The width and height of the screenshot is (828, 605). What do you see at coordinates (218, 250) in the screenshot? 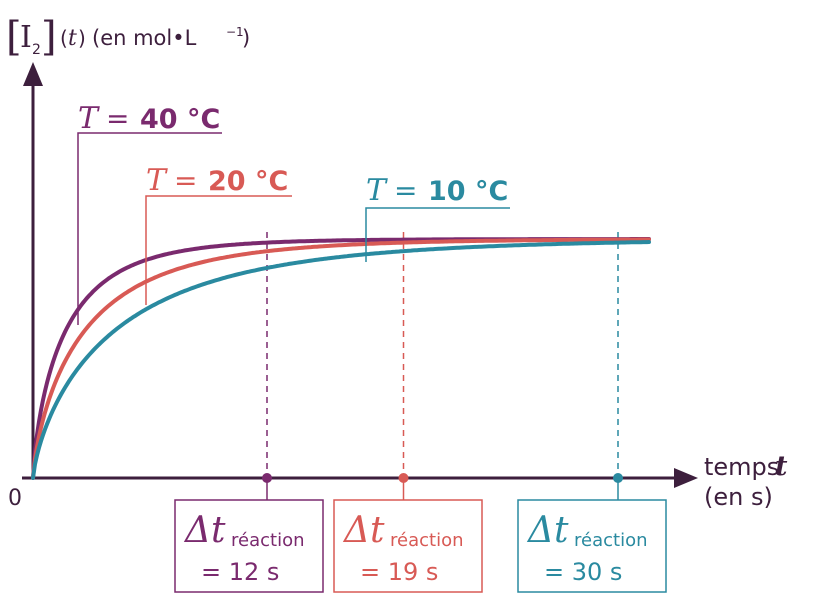
I see `label-leader-t20` at bounding box center [218, 250].